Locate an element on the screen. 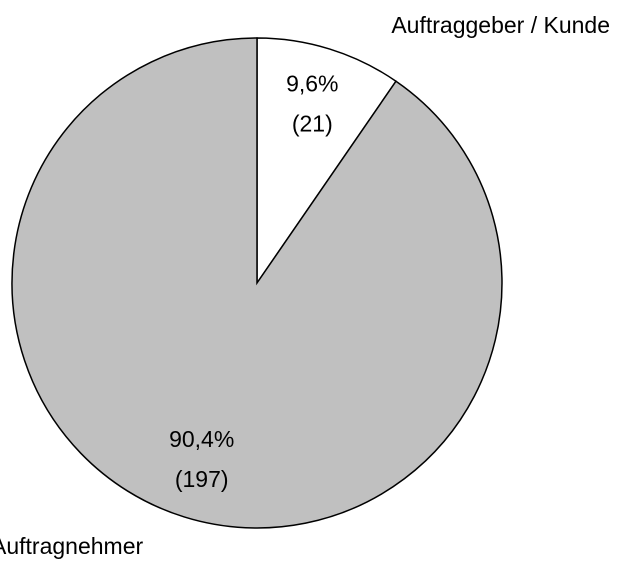 The width and height of the screenshot is (626, 564). count-label: (197) is located at coordinates (202, 479).